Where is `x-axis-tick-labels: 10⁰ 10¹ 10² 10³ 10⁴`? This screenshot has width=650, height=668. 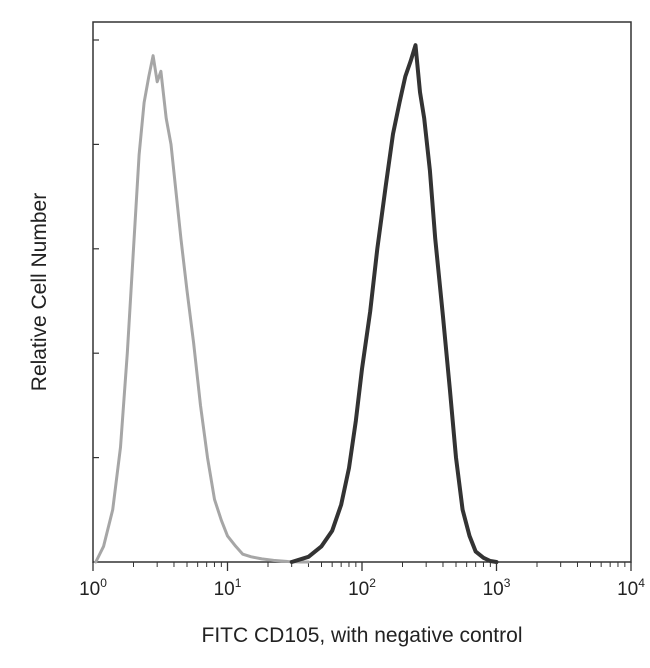
x-axis-tick-labels: 10⁰ 10¹ 10² 10³ 10⁴ is located at coordinates (362, 588).